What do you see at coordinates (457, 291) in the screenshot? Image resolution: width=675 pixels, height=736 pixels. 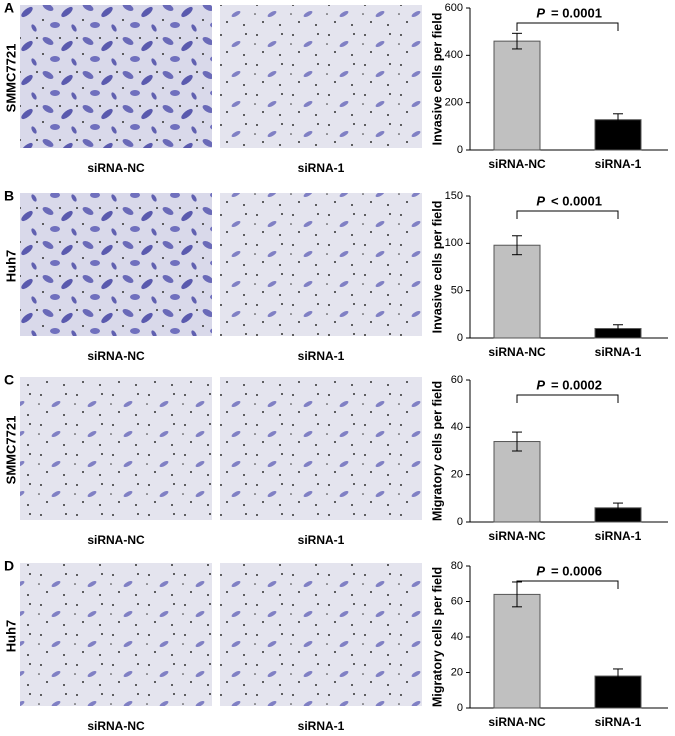 I see `y-tick-label: 50` at bounding box center [457, 291].